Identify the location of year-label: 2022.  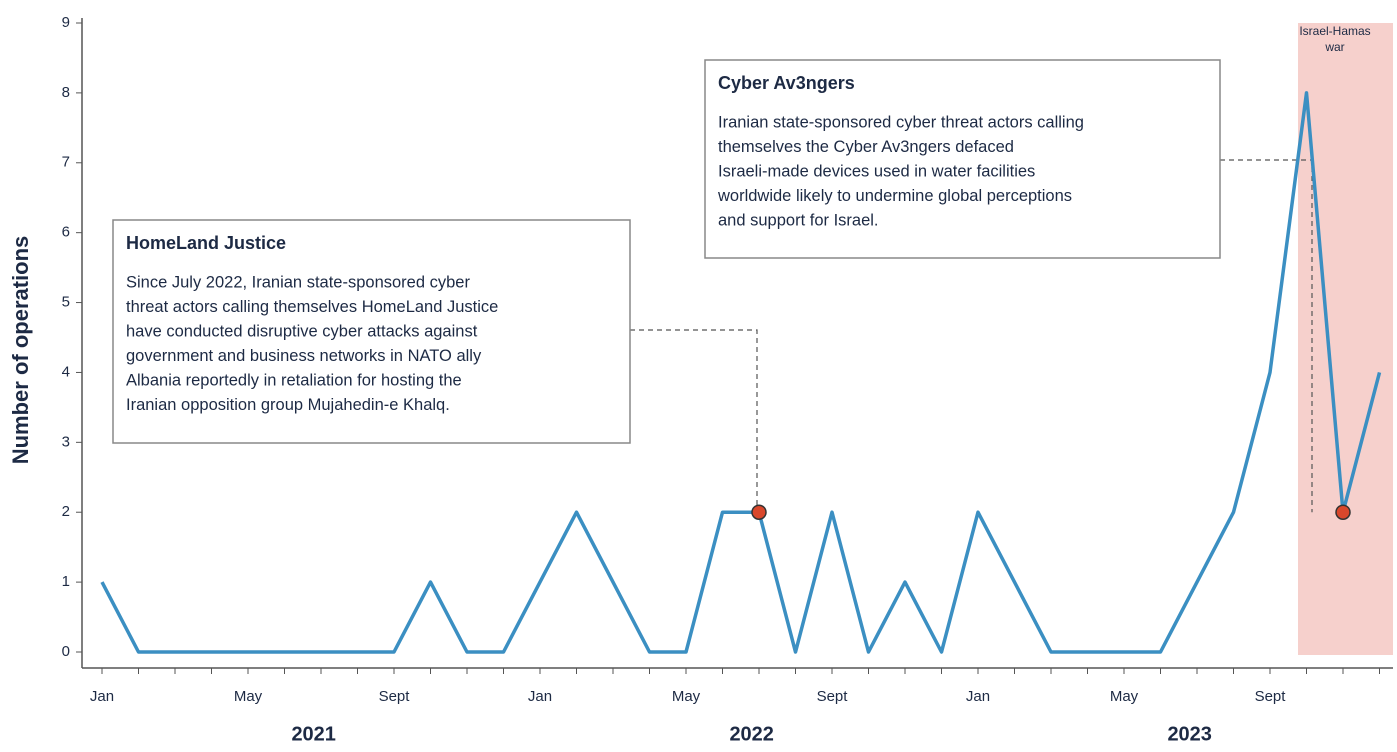
(751, 734).